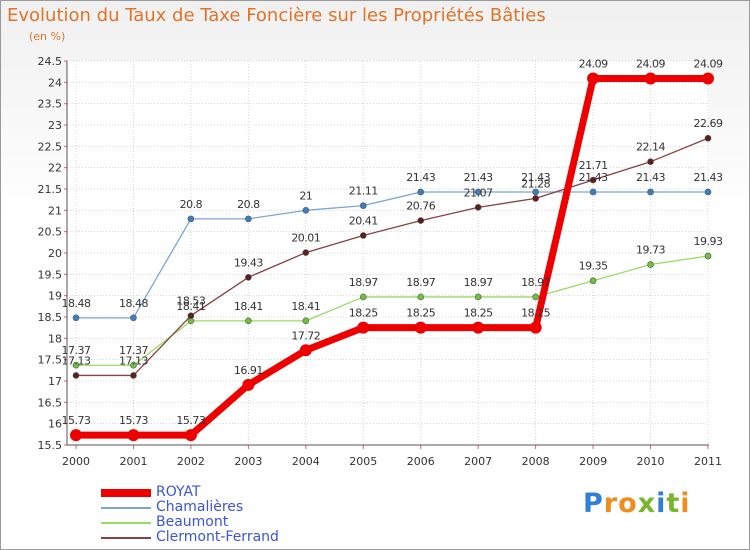 This screenshot has height=550, width=750. I want to click on y-tick-label: 16, so click(55, 424).